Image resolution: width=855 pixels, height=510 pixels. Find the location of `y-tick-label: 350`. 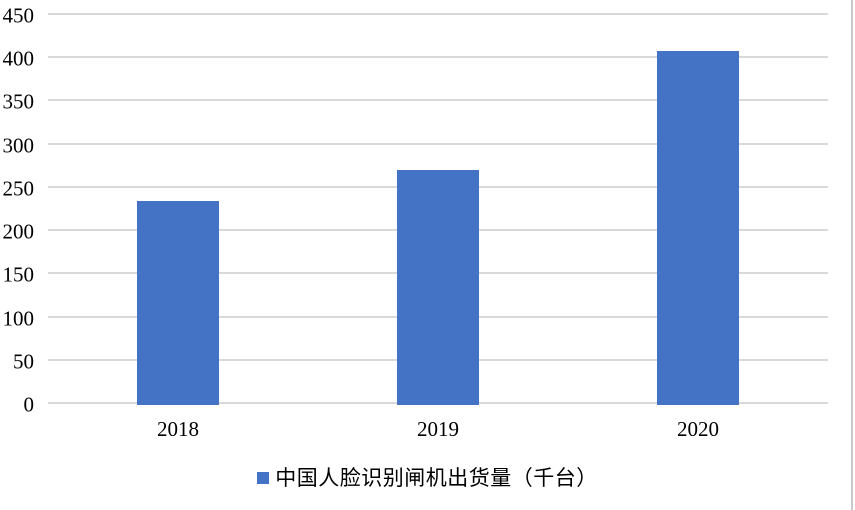

y-tick-label: 350 is located at coordinates (18, 101).